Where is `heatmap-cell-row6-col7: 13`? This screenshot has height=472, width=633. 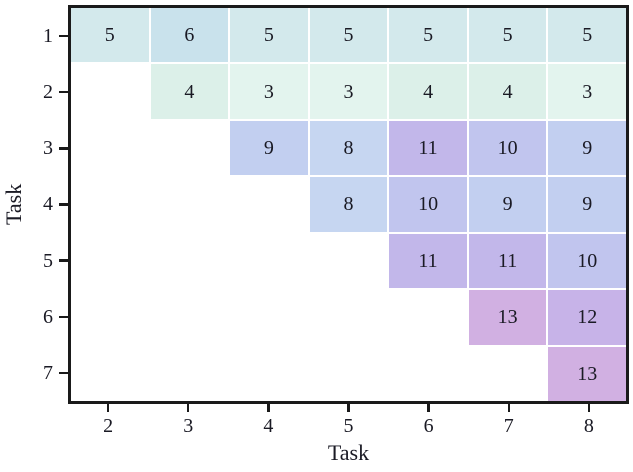
heatmap-cell-row6-col7: 13 is located at coordinates (507, 317).